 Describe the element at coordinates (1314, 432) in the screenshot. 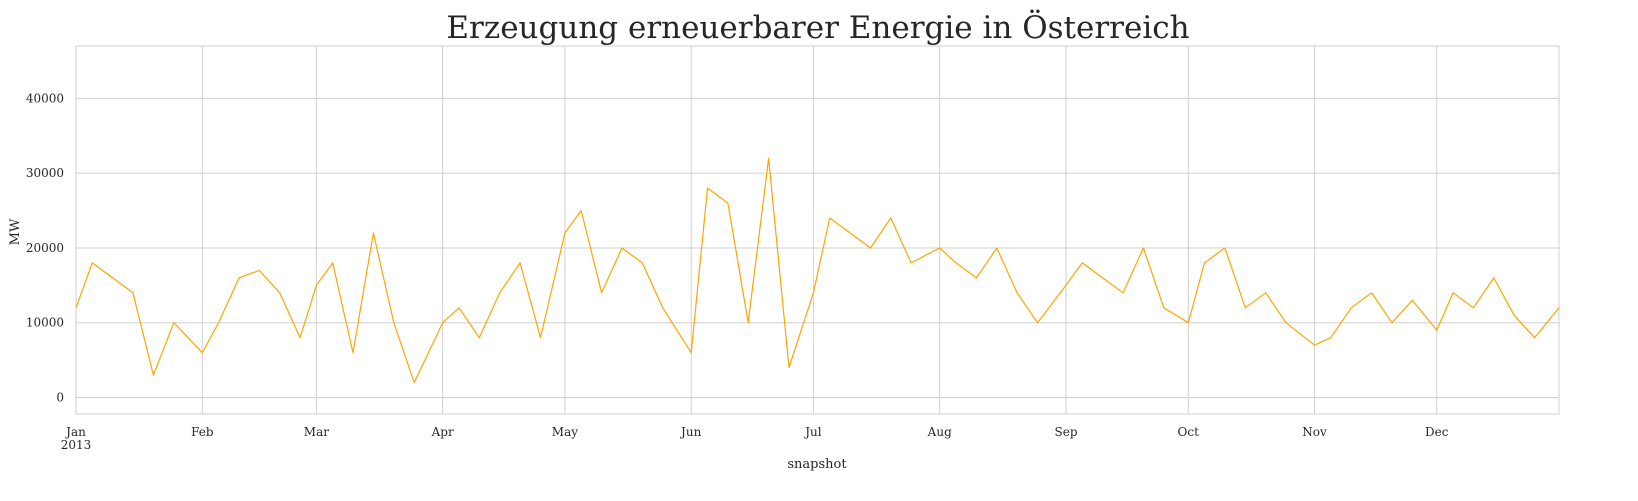

I see `x-tick-label: Nov` at that location.